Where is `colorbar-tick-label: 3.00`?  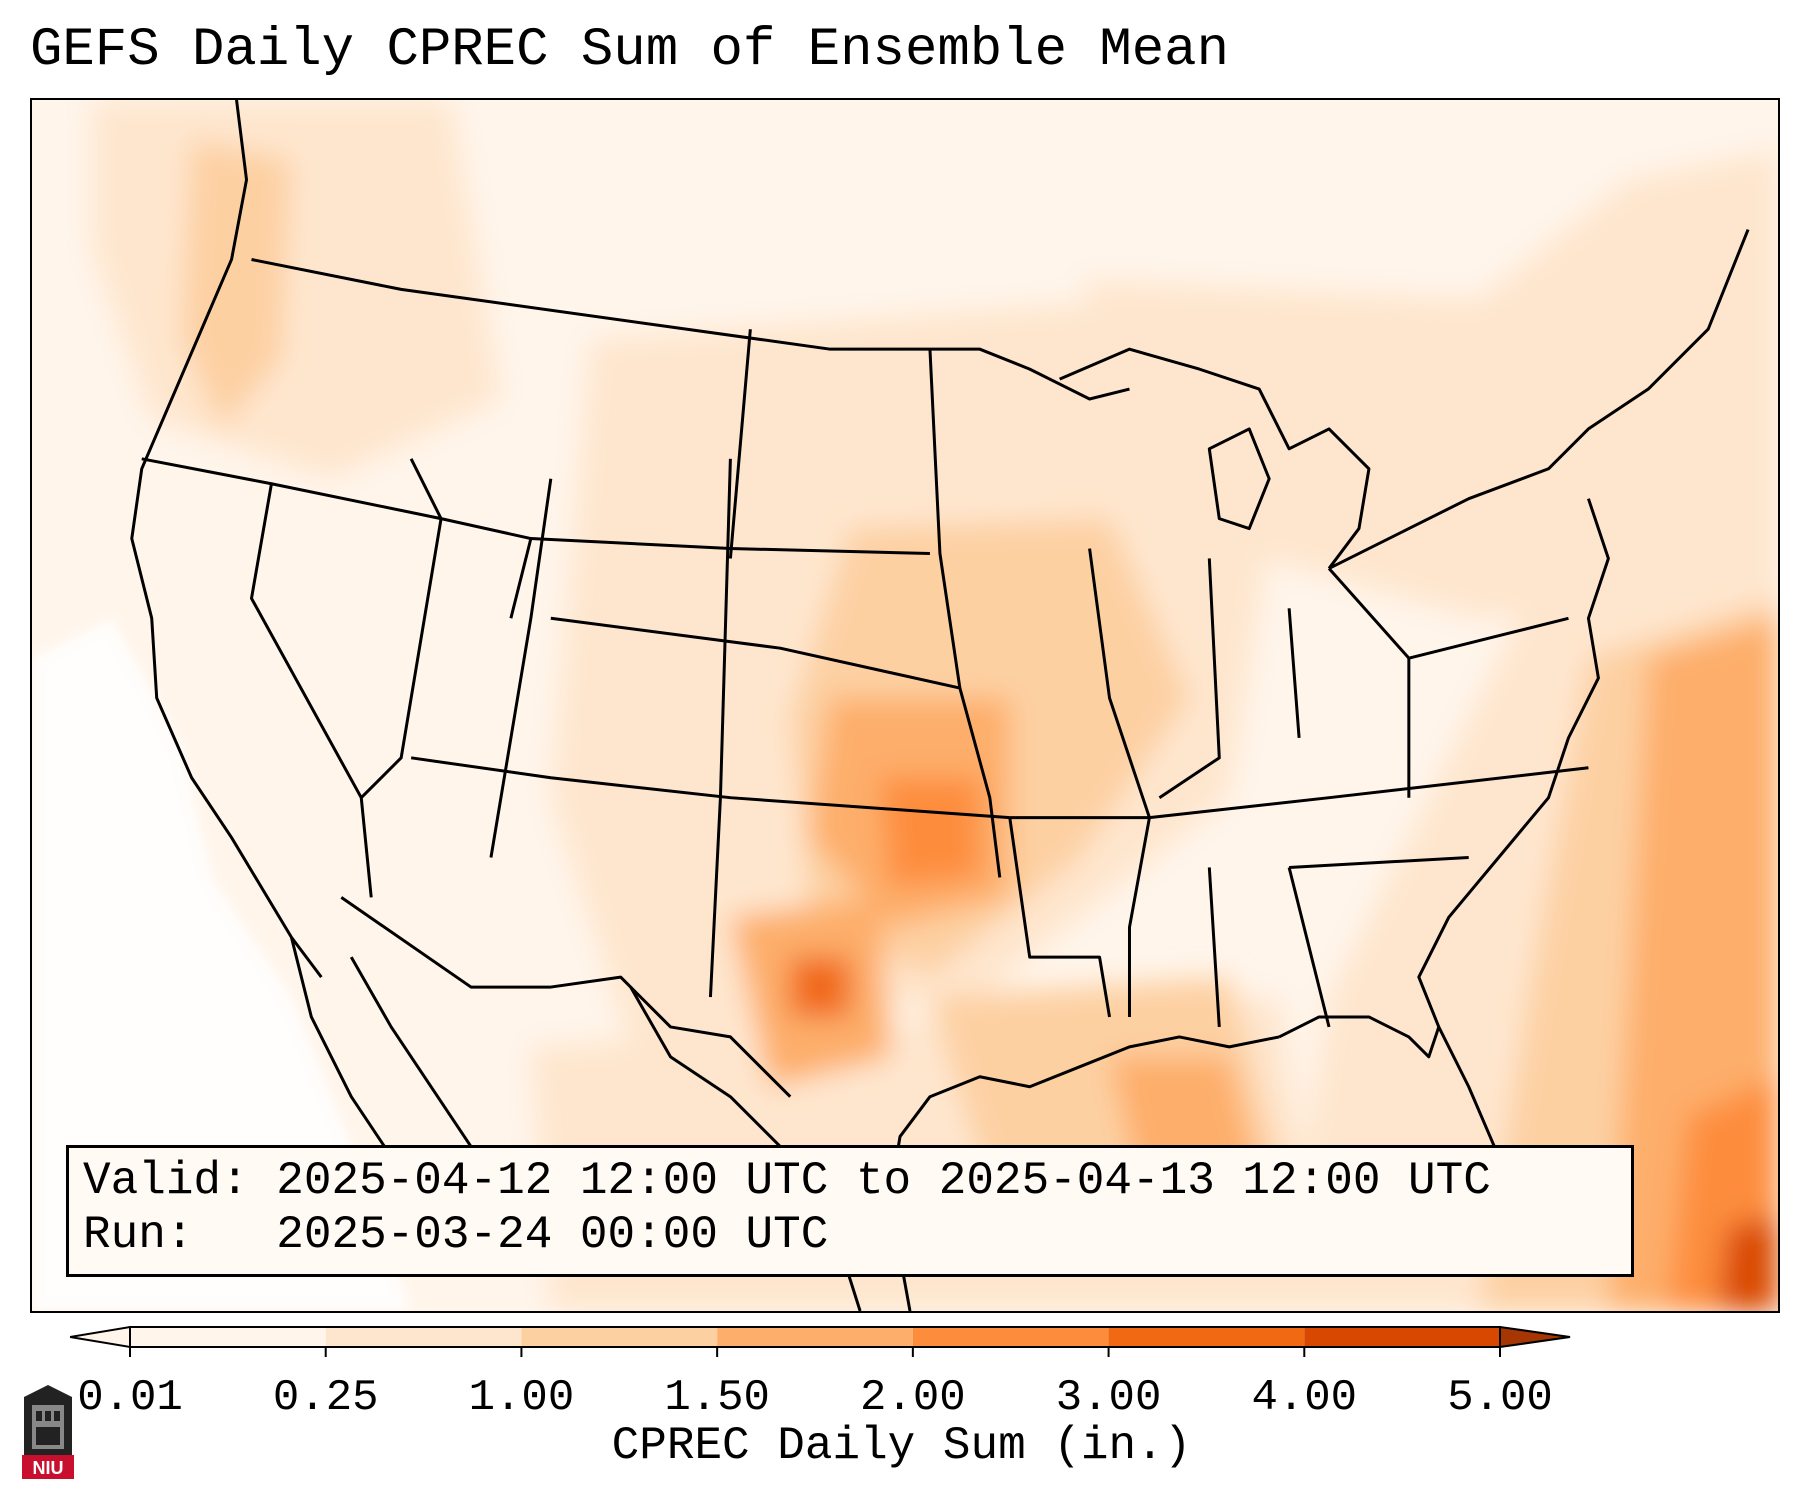
colorbar-tick-label: 3.00 is located at coordinates (1109, 1398).